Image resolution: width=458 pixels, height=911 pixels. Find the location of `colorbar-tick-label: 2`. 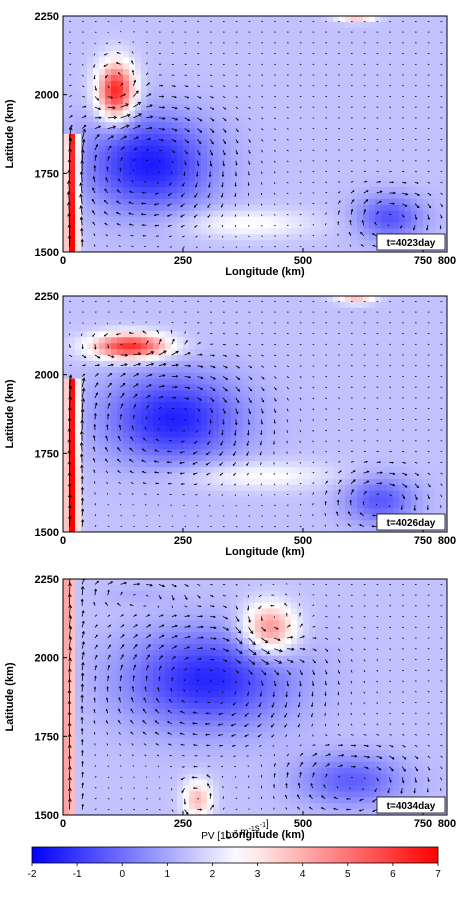

colorbar-tick-label: 2 is located at coordinates (213, 874).